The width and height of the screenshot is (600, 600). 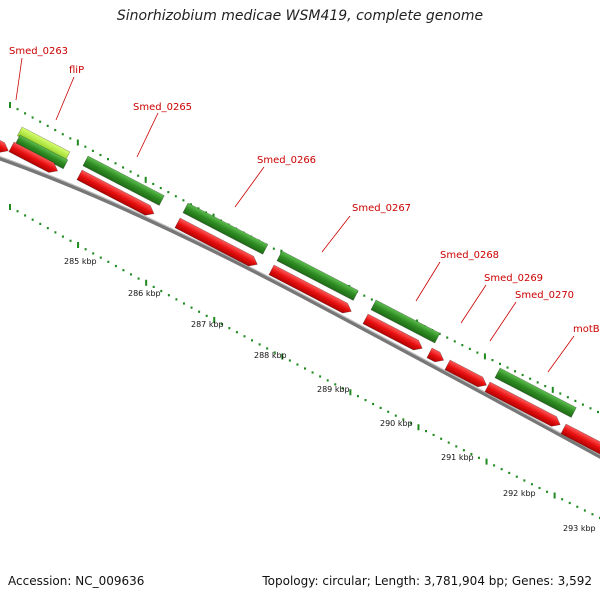 I want to click on gene-label-smed-0263: Smed_0263, so click(x=38, y=51).